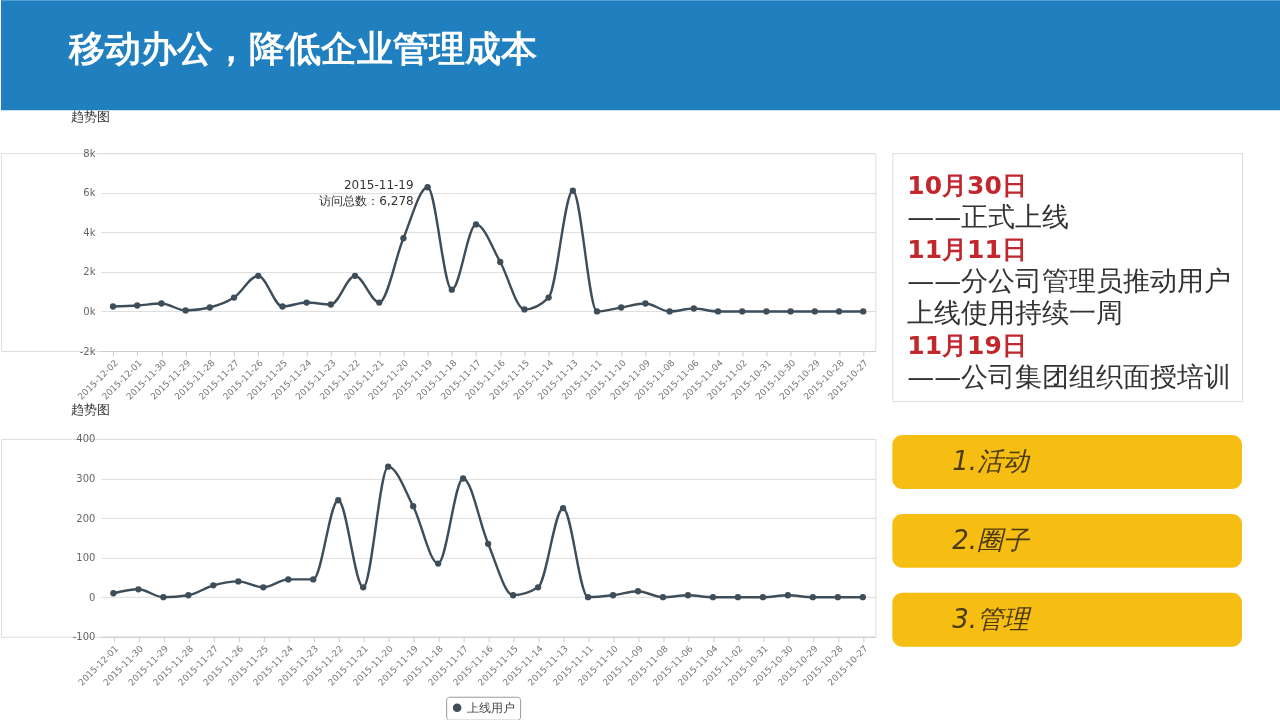 The image size is (1280, 720). Describe the element at coordinates (86, 439) in the screenshot. I see `y-tick-label: 400` at that location.